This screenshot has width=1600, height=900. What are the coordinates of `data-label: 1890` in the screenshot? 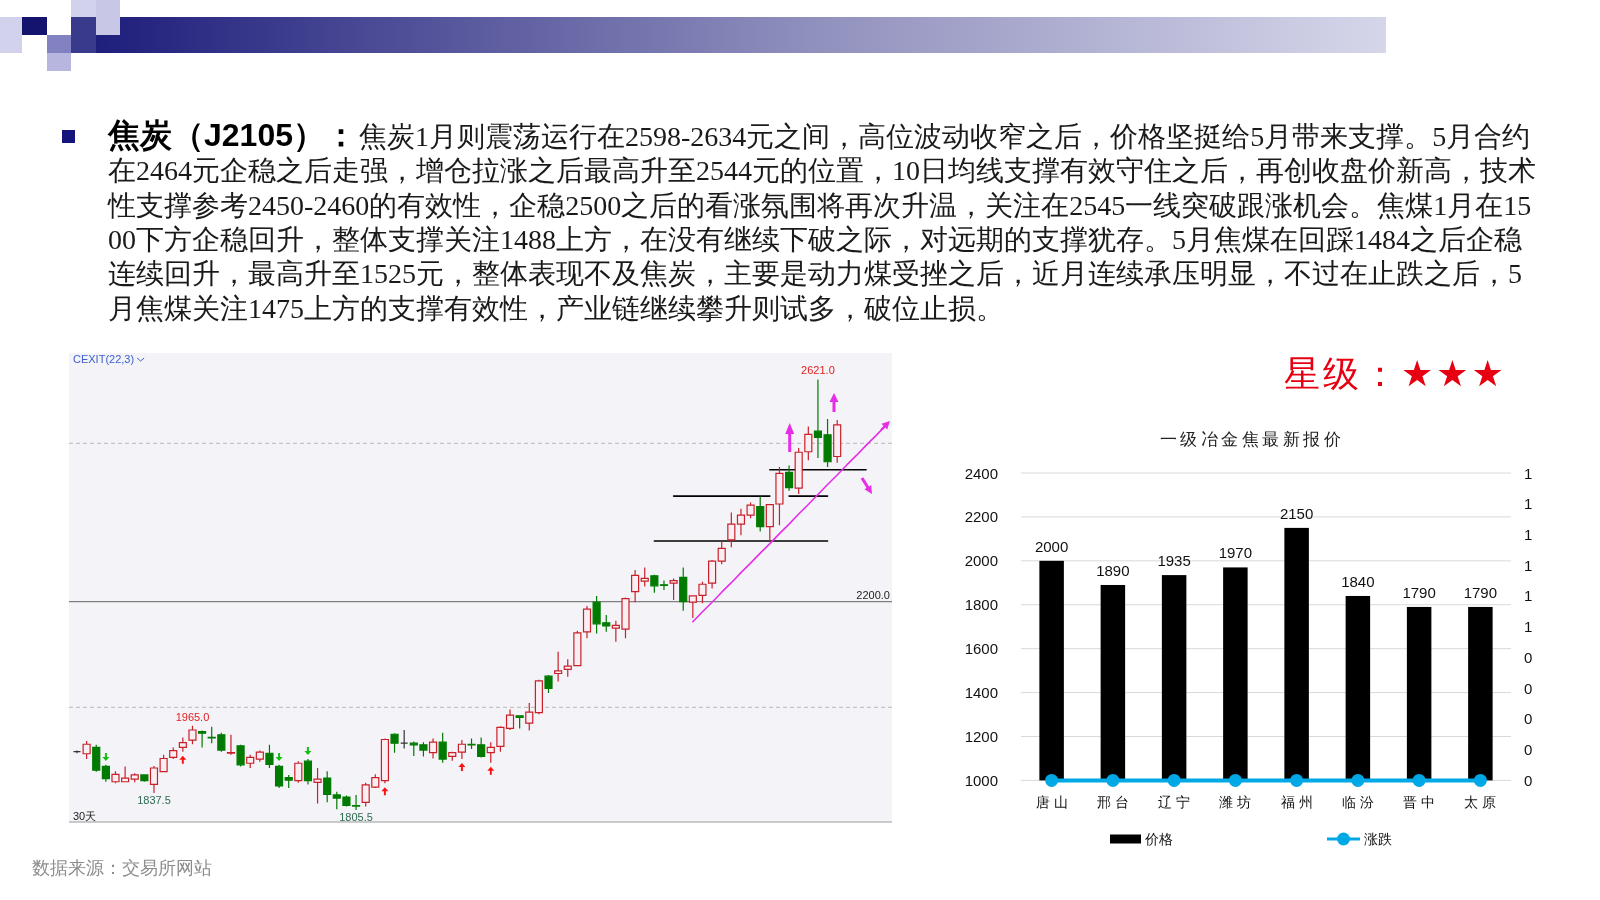 It's located at (1113, 570).